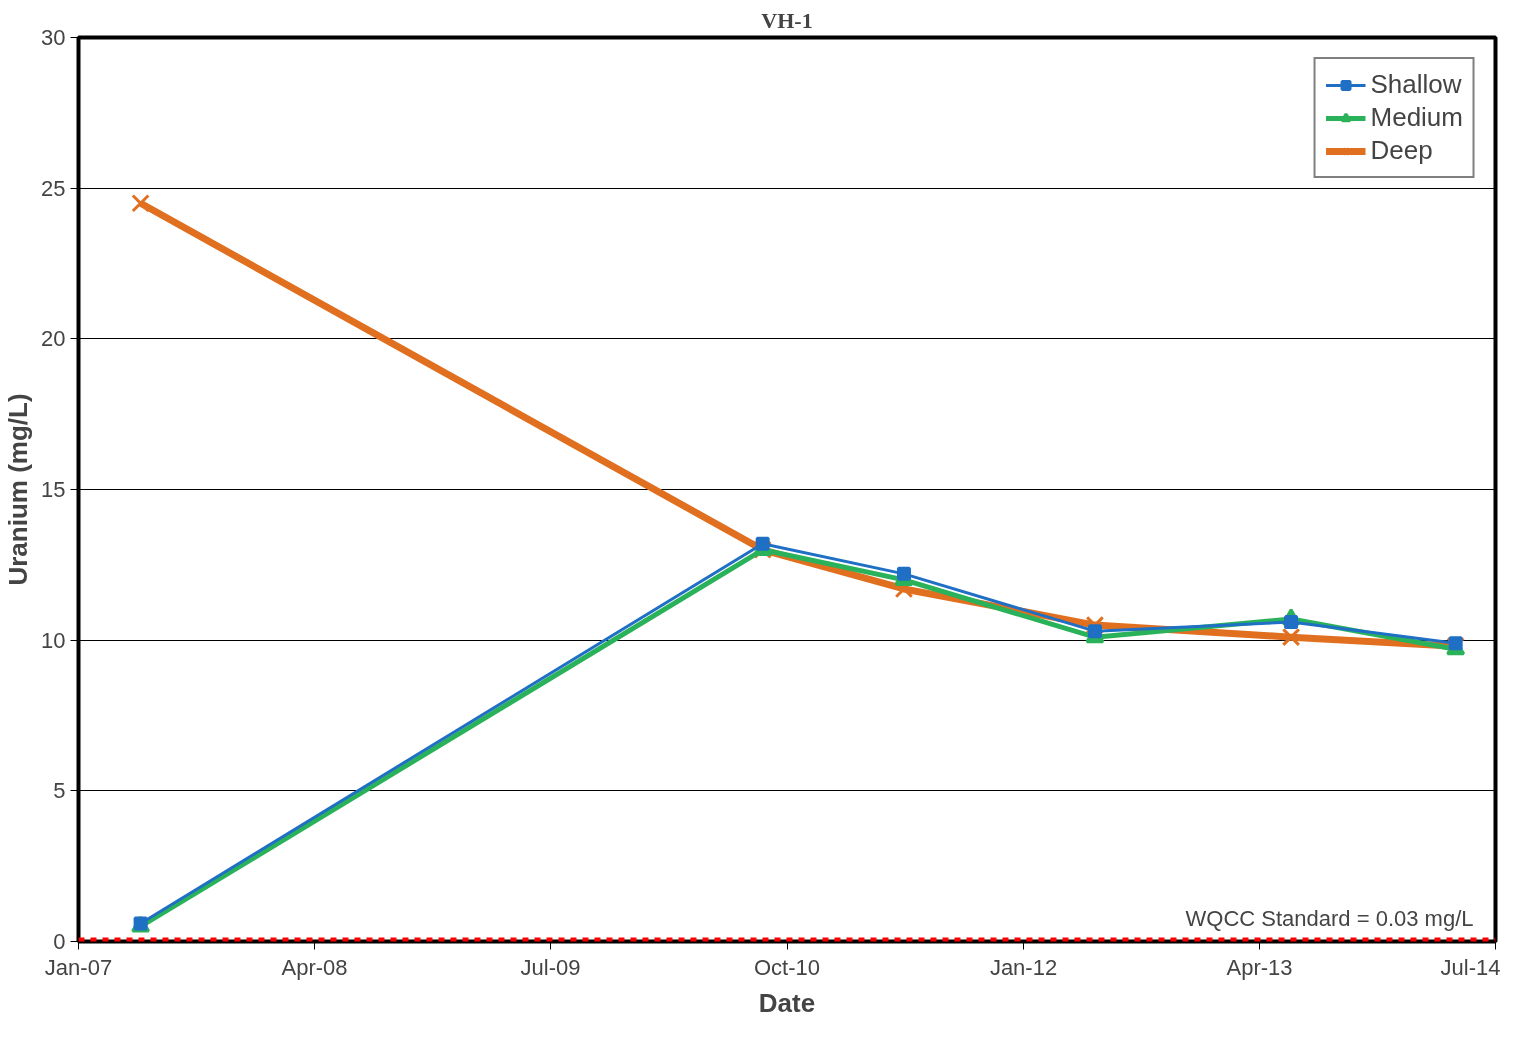 The image size is (1528, 1037). I want to click on y-tick-label: 30, so click(53, 37).